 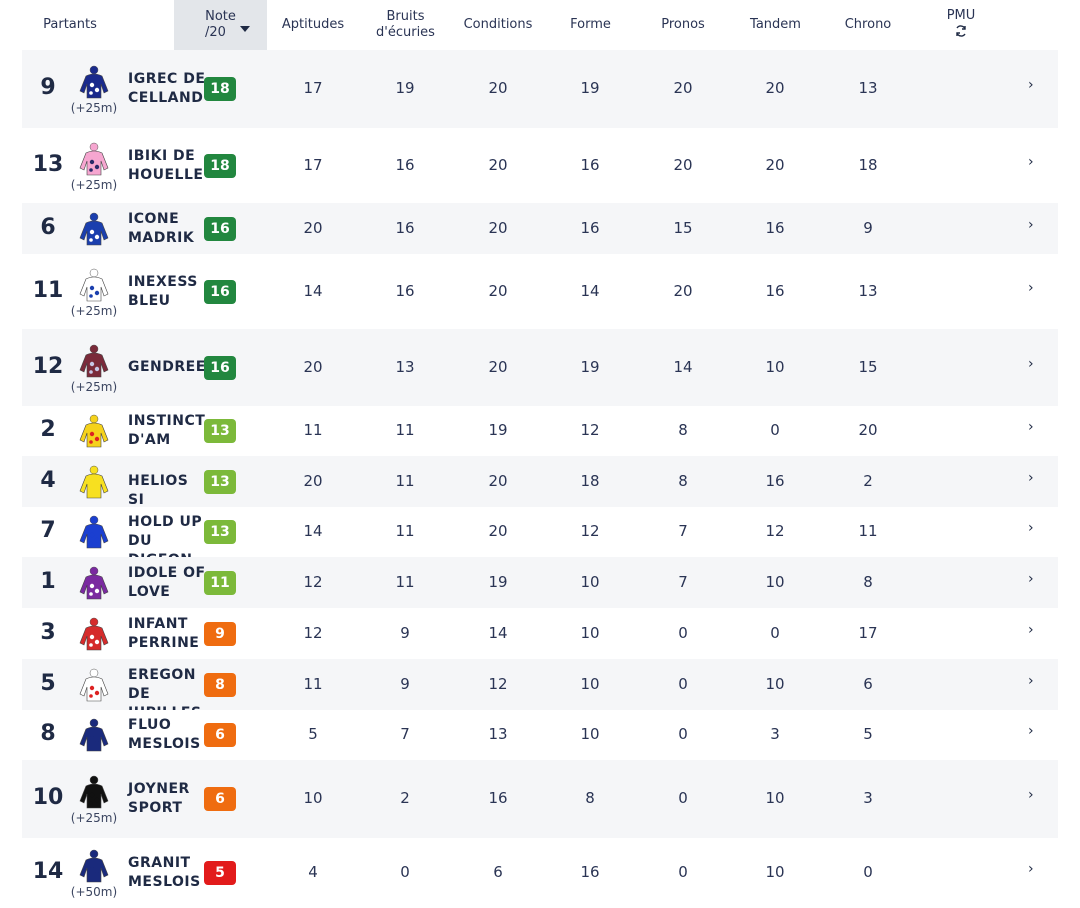 What do you see at coordinates (540, 633) in the screenshot?
I see `table-row: 3 INFANT PERRINE 9 12 9 14 10 0 0 17 ›` at bounding box center [540, 633].